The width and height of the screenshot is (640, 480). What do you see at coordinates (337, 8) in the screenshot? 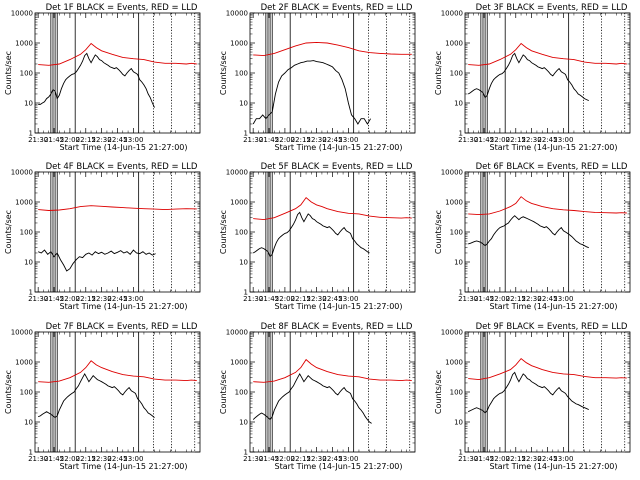
I see `chart-title: Det 2F BLACK = Events, RED = LLD` at bounding box center [337, 8].